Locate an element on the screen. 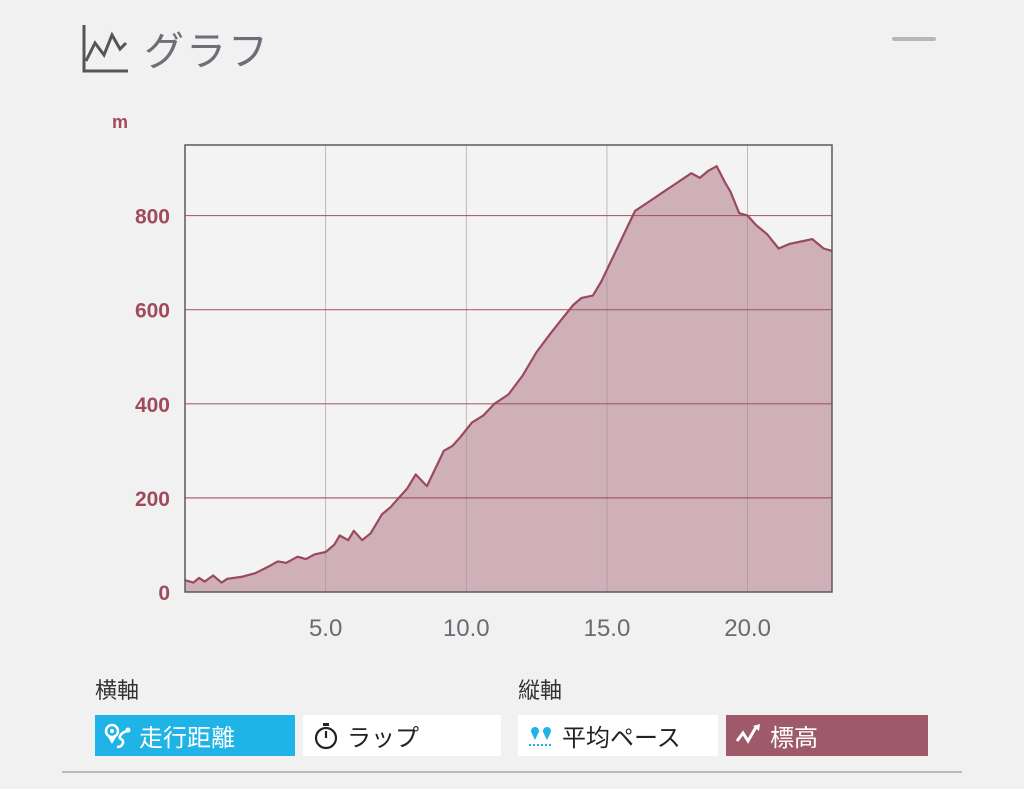  x-axis-section-label: 横軸 is located at coordinates (117, 691).